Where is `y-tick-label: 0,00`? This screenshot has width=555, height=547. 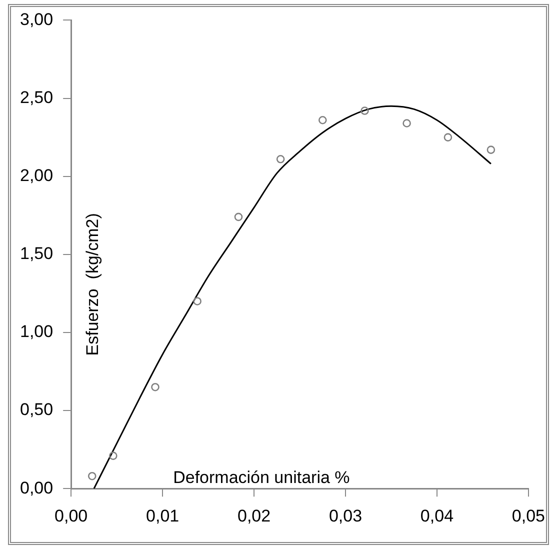
y-tick-label: 0,00 is located at coordinates (37, 488).